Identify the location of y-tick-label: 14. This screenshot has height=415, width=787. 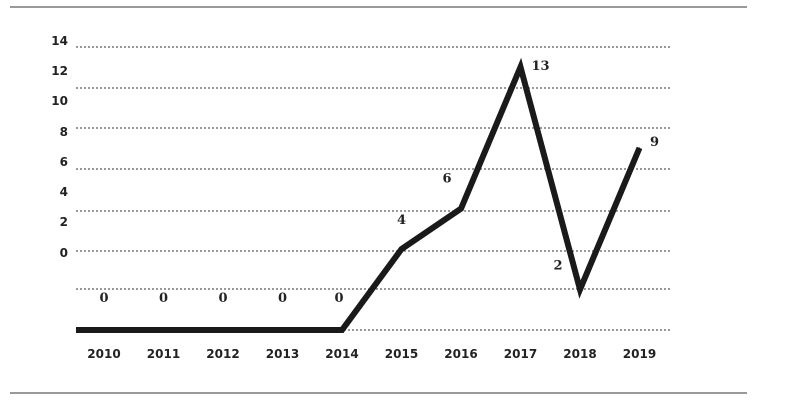
(59, 41).